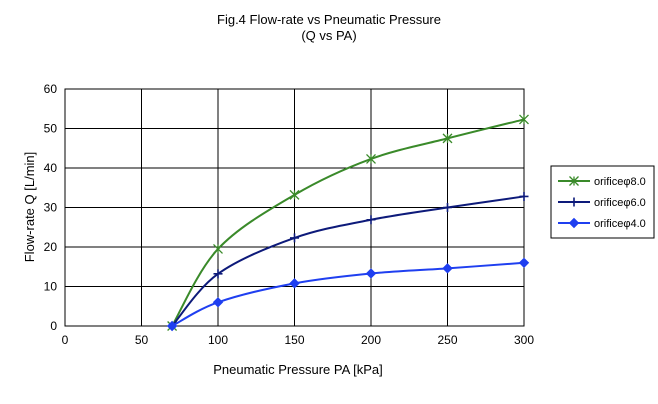 Image resolution: width=658 pixels, height=404 pixels. What do you see at coordinates (524, 340) in the screenshot?
I see `x-tick-label: 300` at bounding box center [524, 340].